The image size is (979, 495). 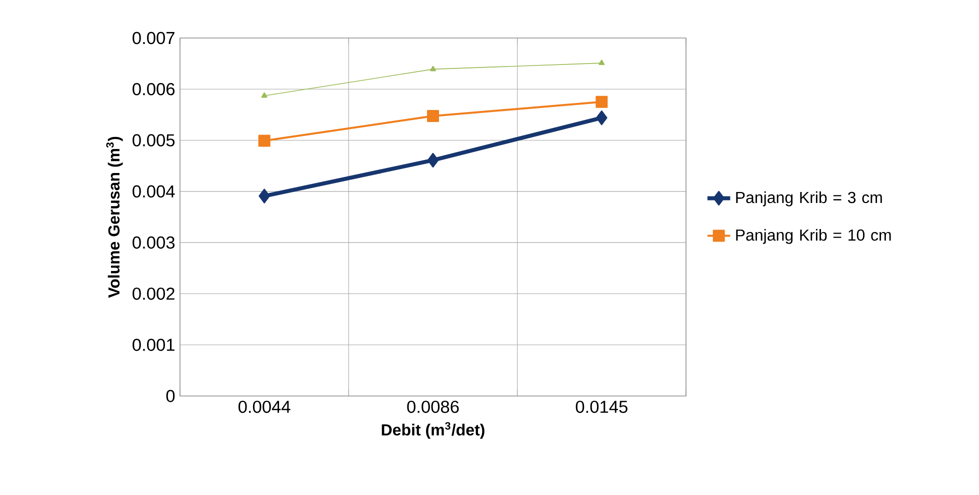 I want to click on y-tick-label: 0.004, so click(x=153, y=191).